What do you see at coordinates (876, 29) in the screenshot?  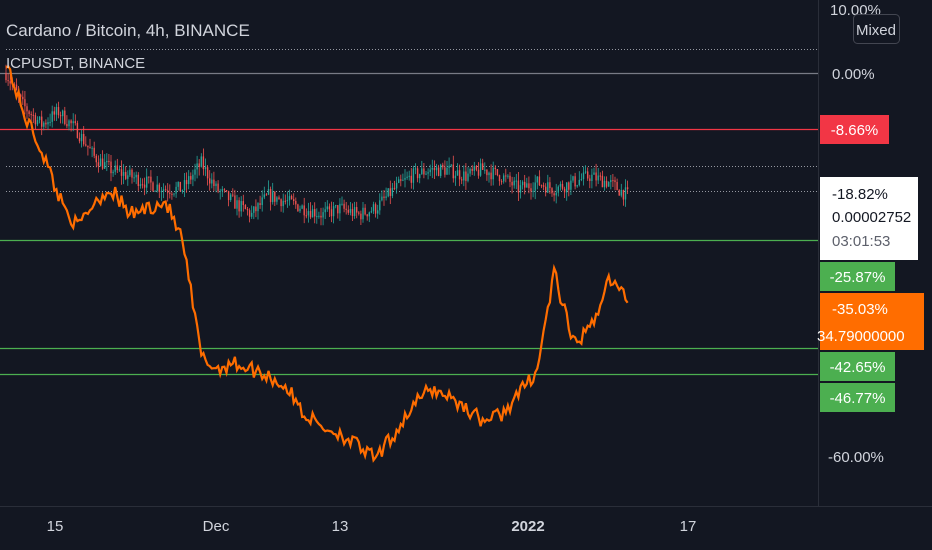 I see `scale-mode-button: Mixed` at bounding box center [876, 29].